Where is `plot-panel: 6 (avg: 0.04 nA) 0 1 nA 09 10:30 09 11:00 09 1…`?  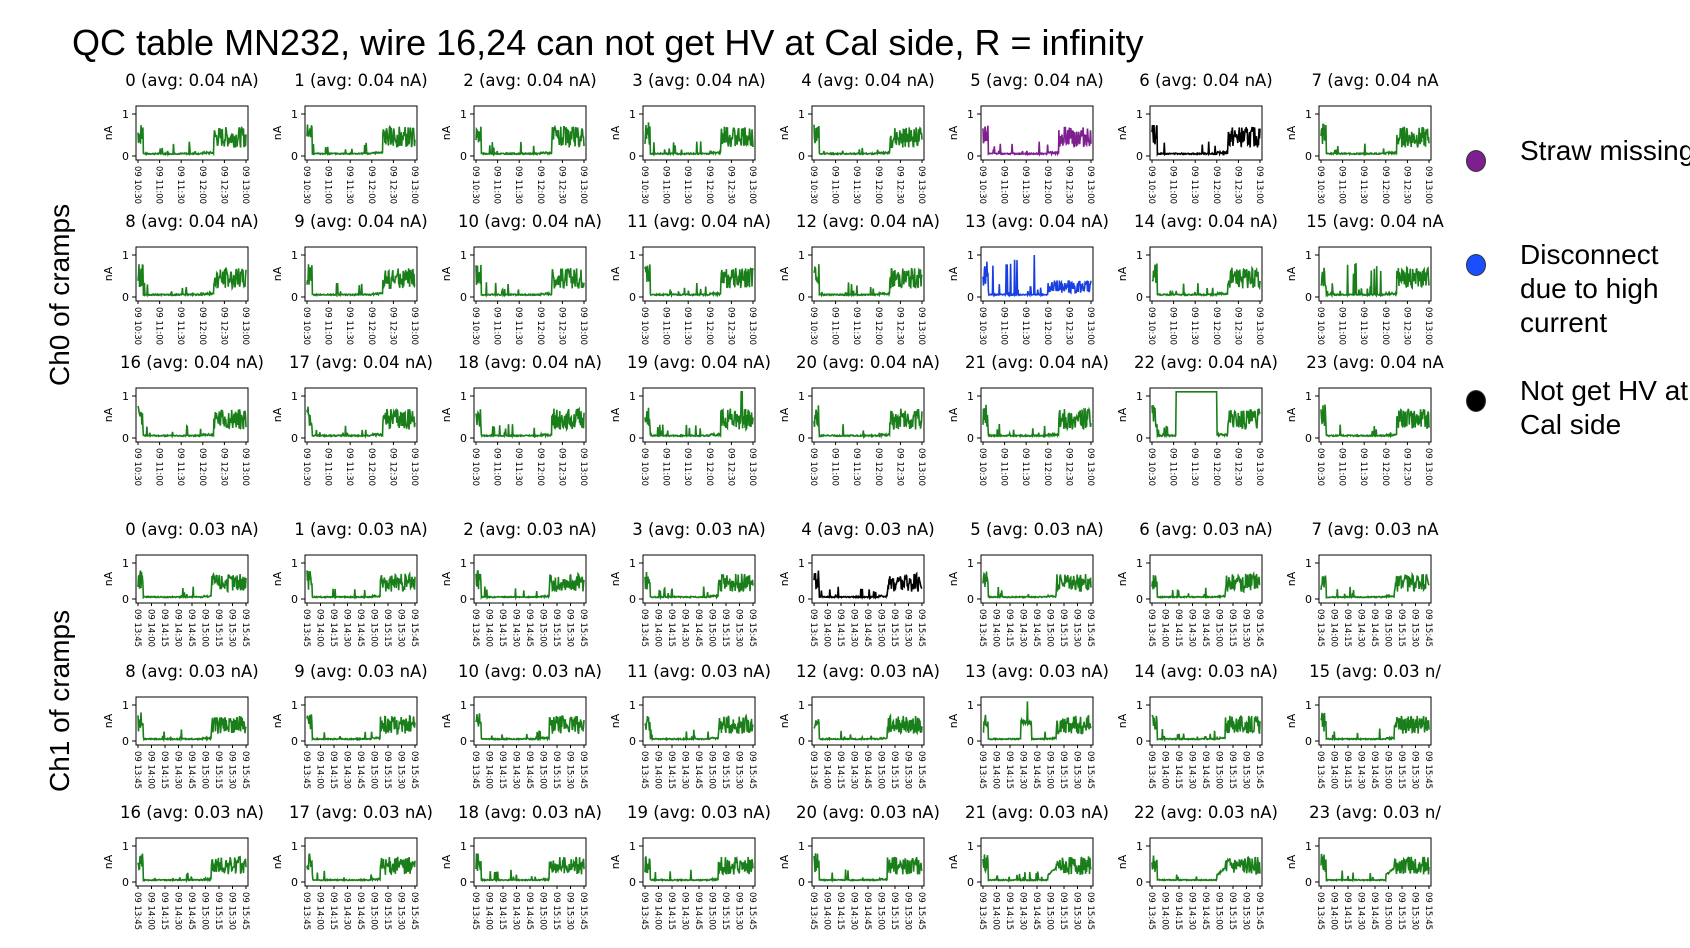
plot-panel: 6 (avg: 0.04 nA) 0 1 nA 09 10:30 09 11:00 09 1… is located at coordinates (1194, 137).